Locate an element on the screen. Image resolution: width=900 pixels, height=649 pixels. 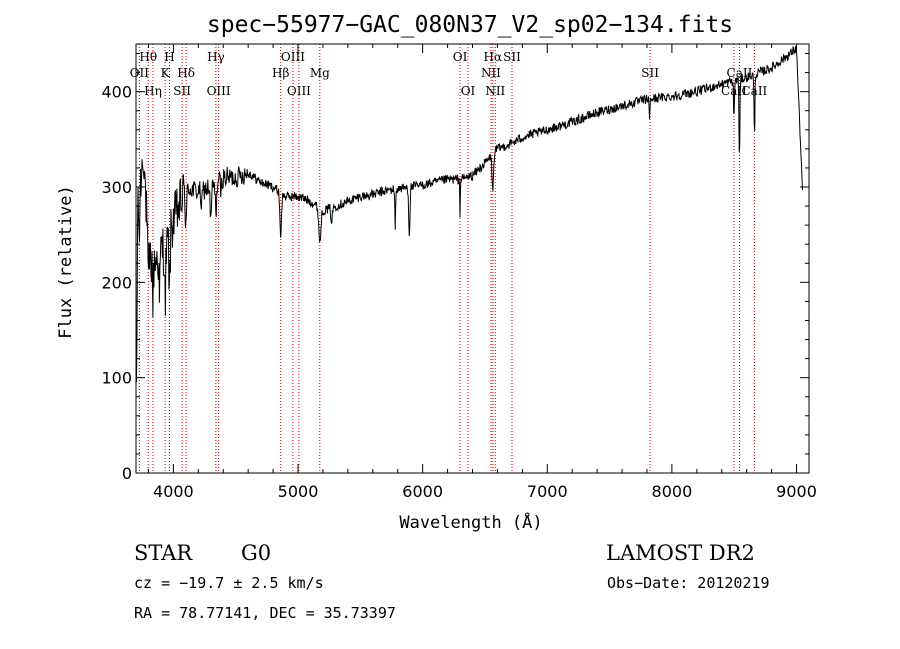
spectral-line-label: K is located at coordinates (166, 73).